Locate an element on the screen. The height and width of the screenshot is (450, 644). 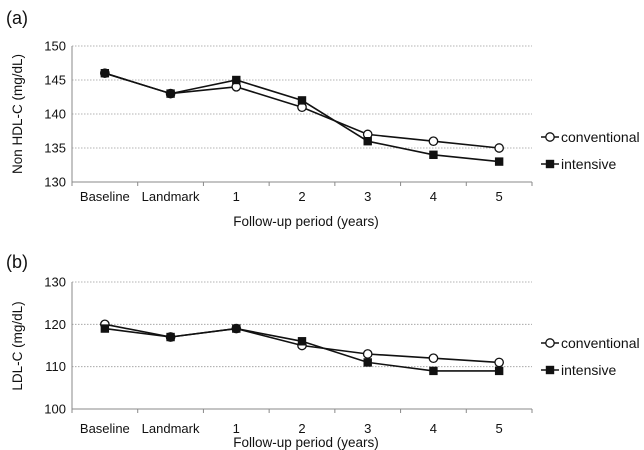
panel-b-x-tick-label: Baseline is located at coordinates (105, 428).